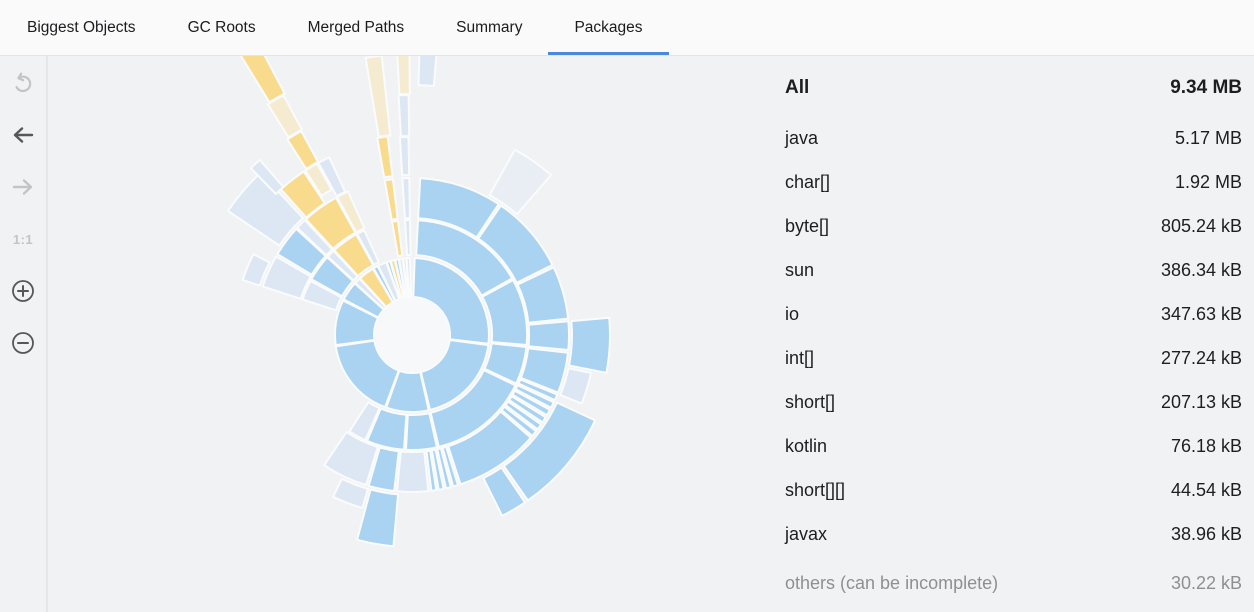 The image size is (1254, 612). I want to click on chart-toolbar: 1:1, so click(24, 334).